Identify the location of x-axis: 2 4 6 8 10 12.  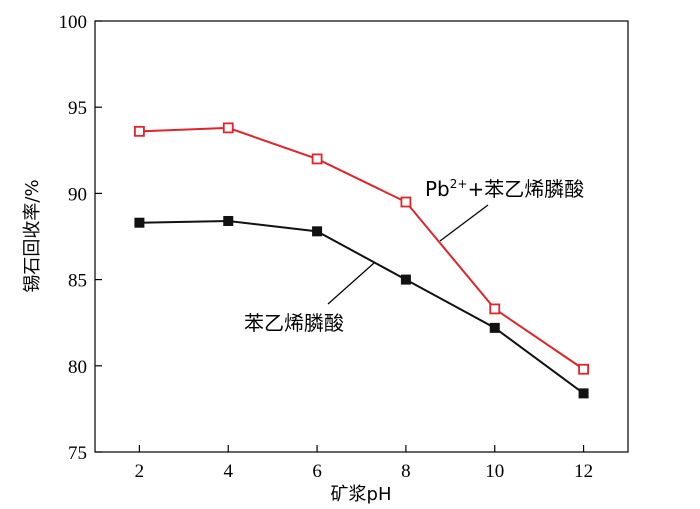
(364, 463).